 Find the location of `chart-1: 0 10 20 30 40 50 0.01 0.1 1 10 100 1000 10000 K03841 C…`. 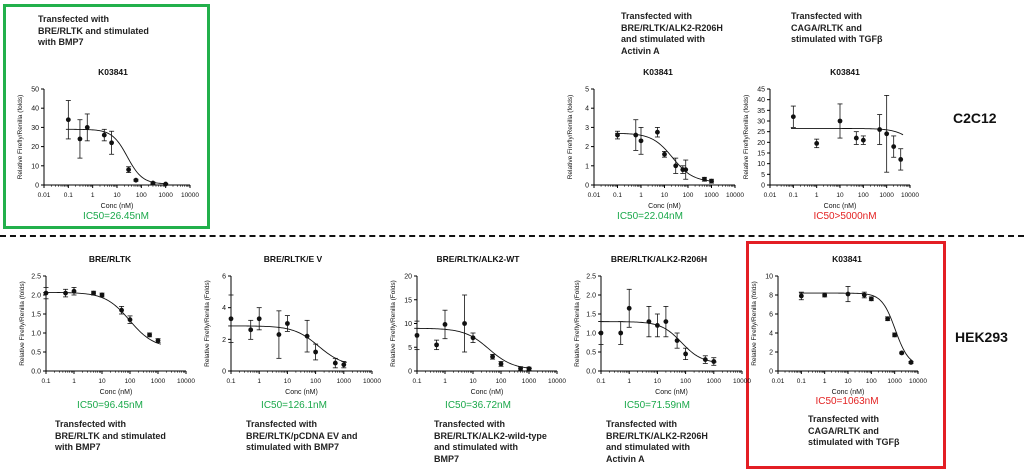

chart-1: 0 10 20 30 40 50 0.01 0.1 1 10 100 1000 10000 K03841 C… is located at coordinates (108, 144).